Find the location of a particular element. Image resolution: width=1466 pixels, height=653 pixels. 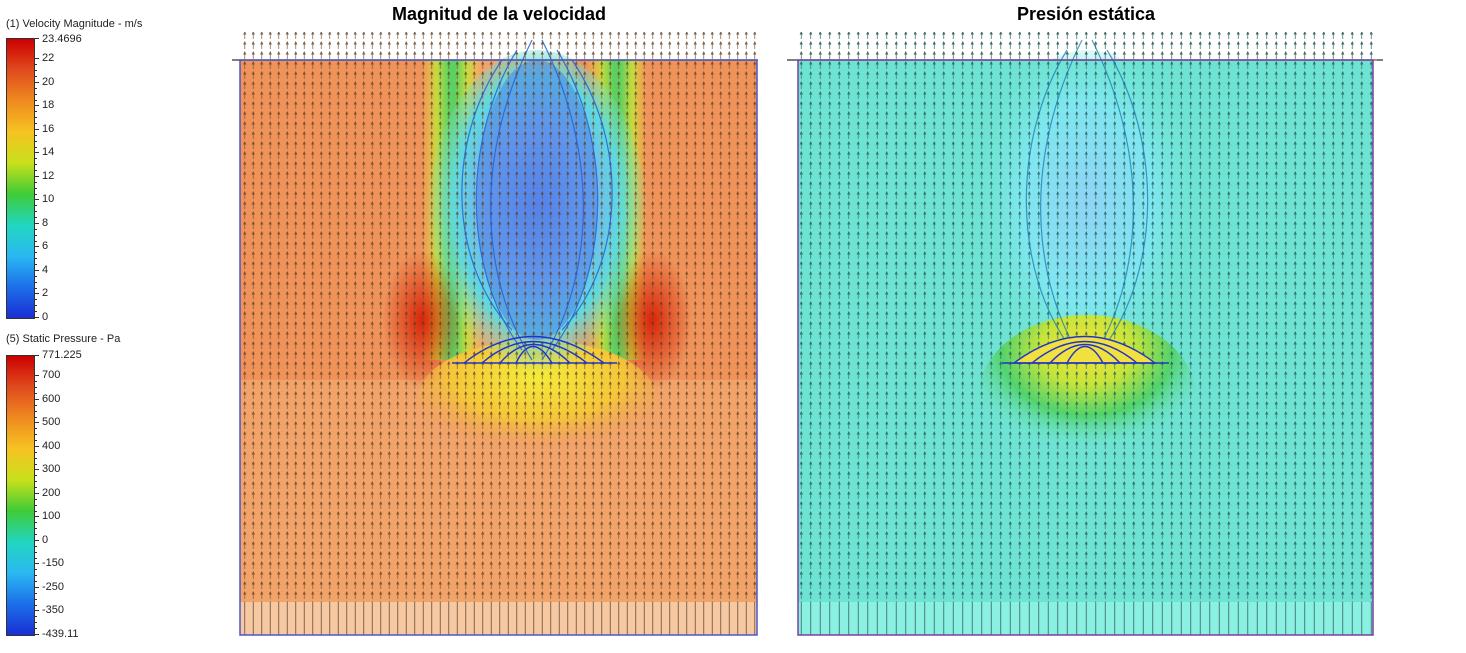

velocity-panel-title: Magnitud de la velocidad is located at coordinates (499, 14).